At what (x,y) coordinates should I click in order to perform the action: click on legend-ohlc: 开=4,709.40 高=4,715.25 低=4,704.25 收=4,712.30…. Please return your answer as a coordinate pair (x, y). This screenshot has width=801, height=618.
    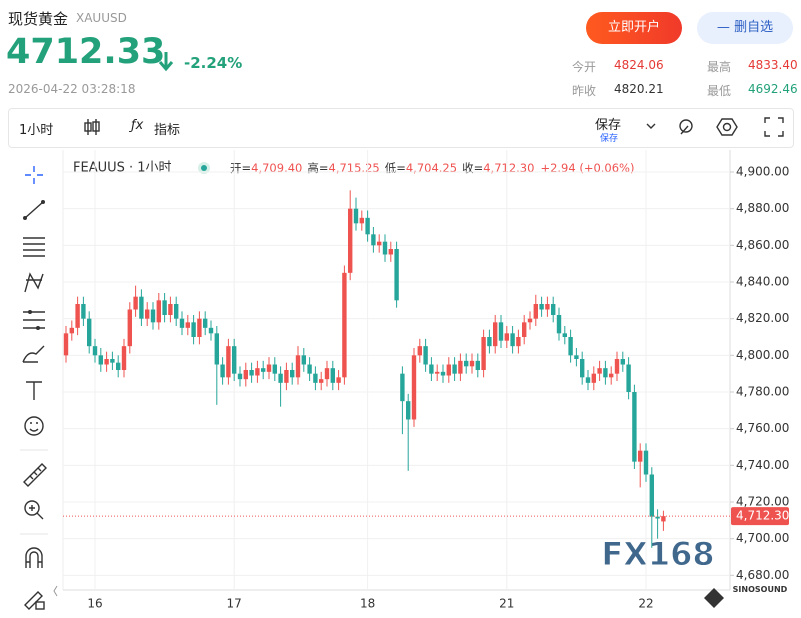
    Looking at the image, I should click on (432, 168).